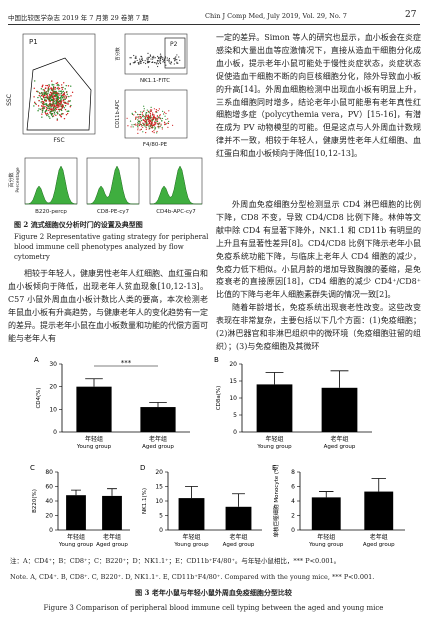 The height and width of the screenshot is (625, 427). Describe the element at coordinates (94, 439) in the screenshot. I see `x-tick-label: 年轻组` at that location.